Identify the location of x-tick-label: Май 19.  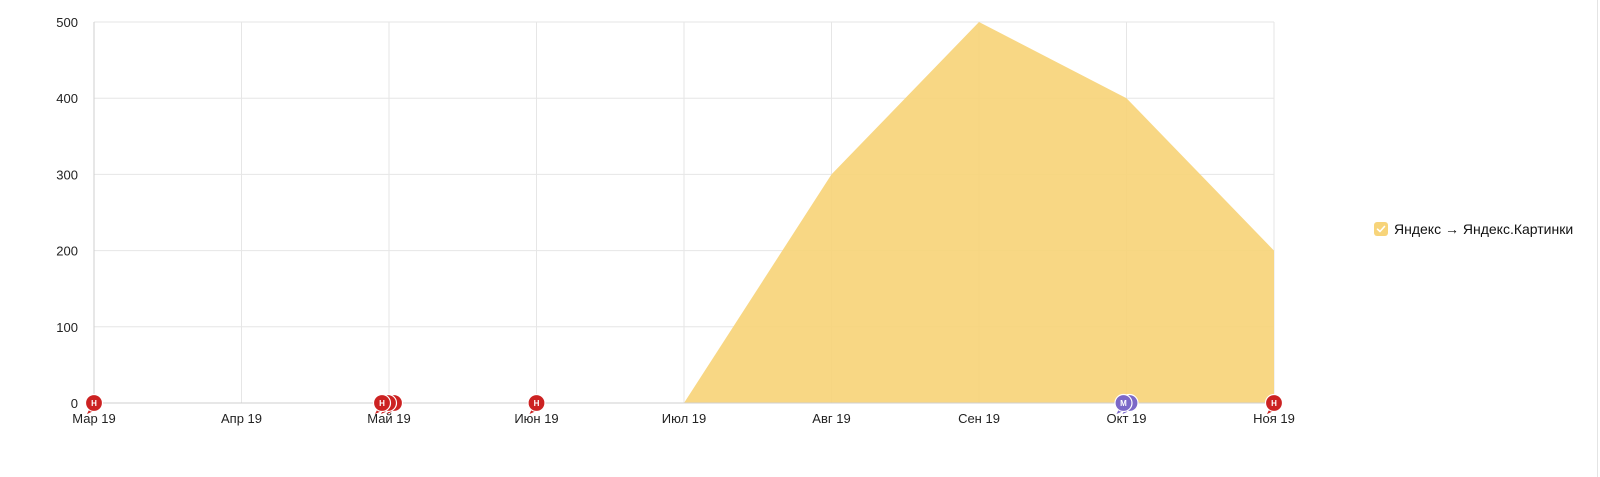
(389, 418).